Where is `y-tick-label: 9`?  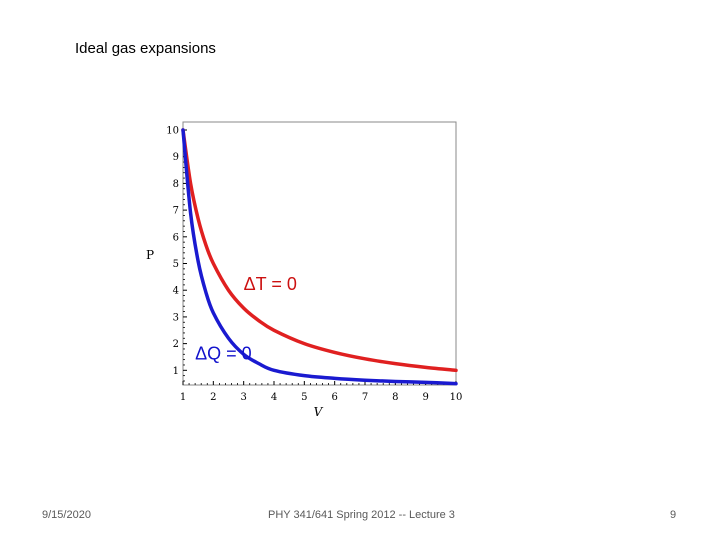
y-tick-label: 9 is located at coordinates (176, 157).